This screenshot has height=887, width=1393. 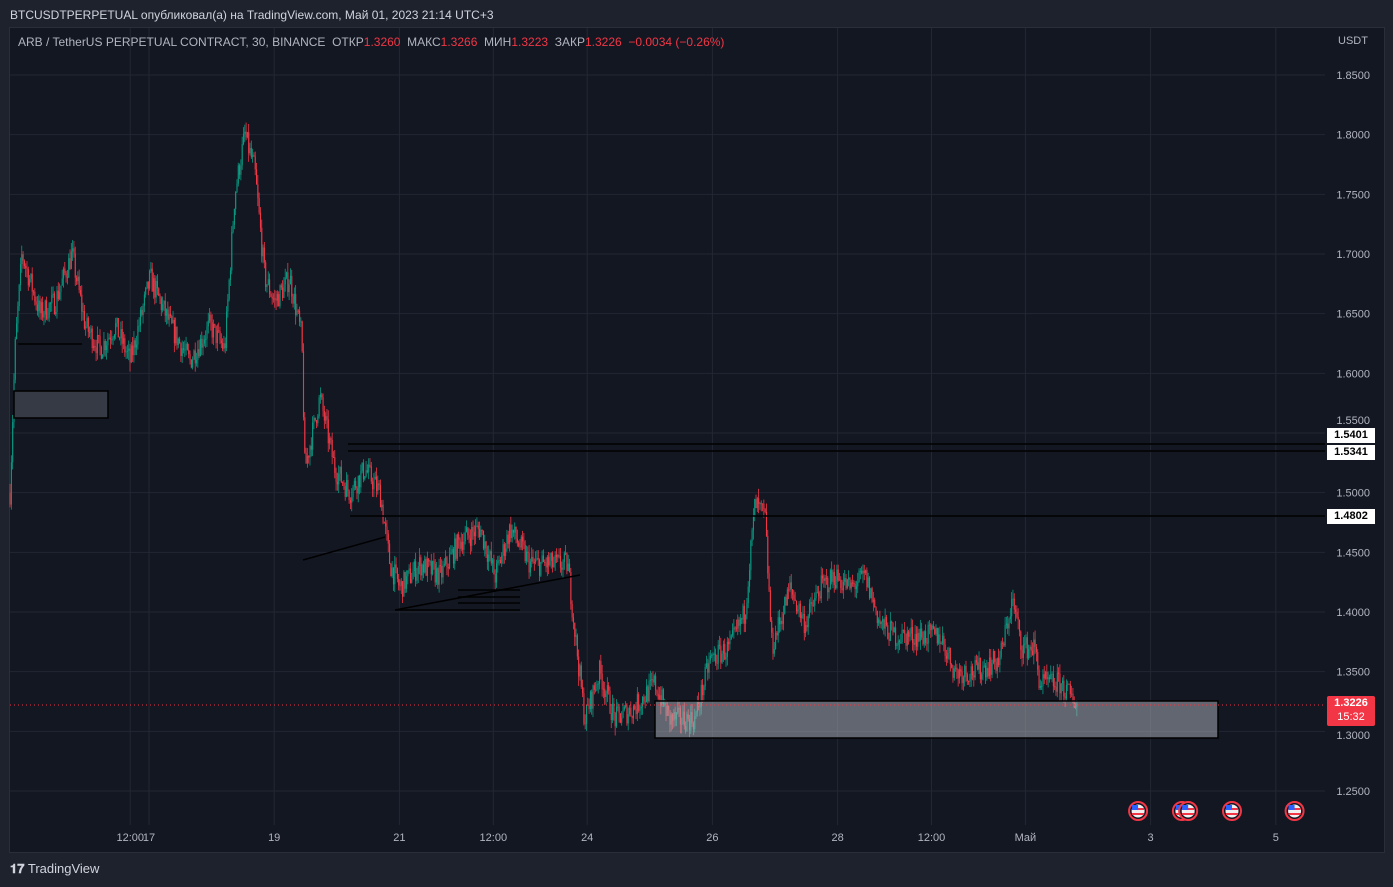 I want to click on y-tick-label: 1.5500, so click(x=1353, y=421).